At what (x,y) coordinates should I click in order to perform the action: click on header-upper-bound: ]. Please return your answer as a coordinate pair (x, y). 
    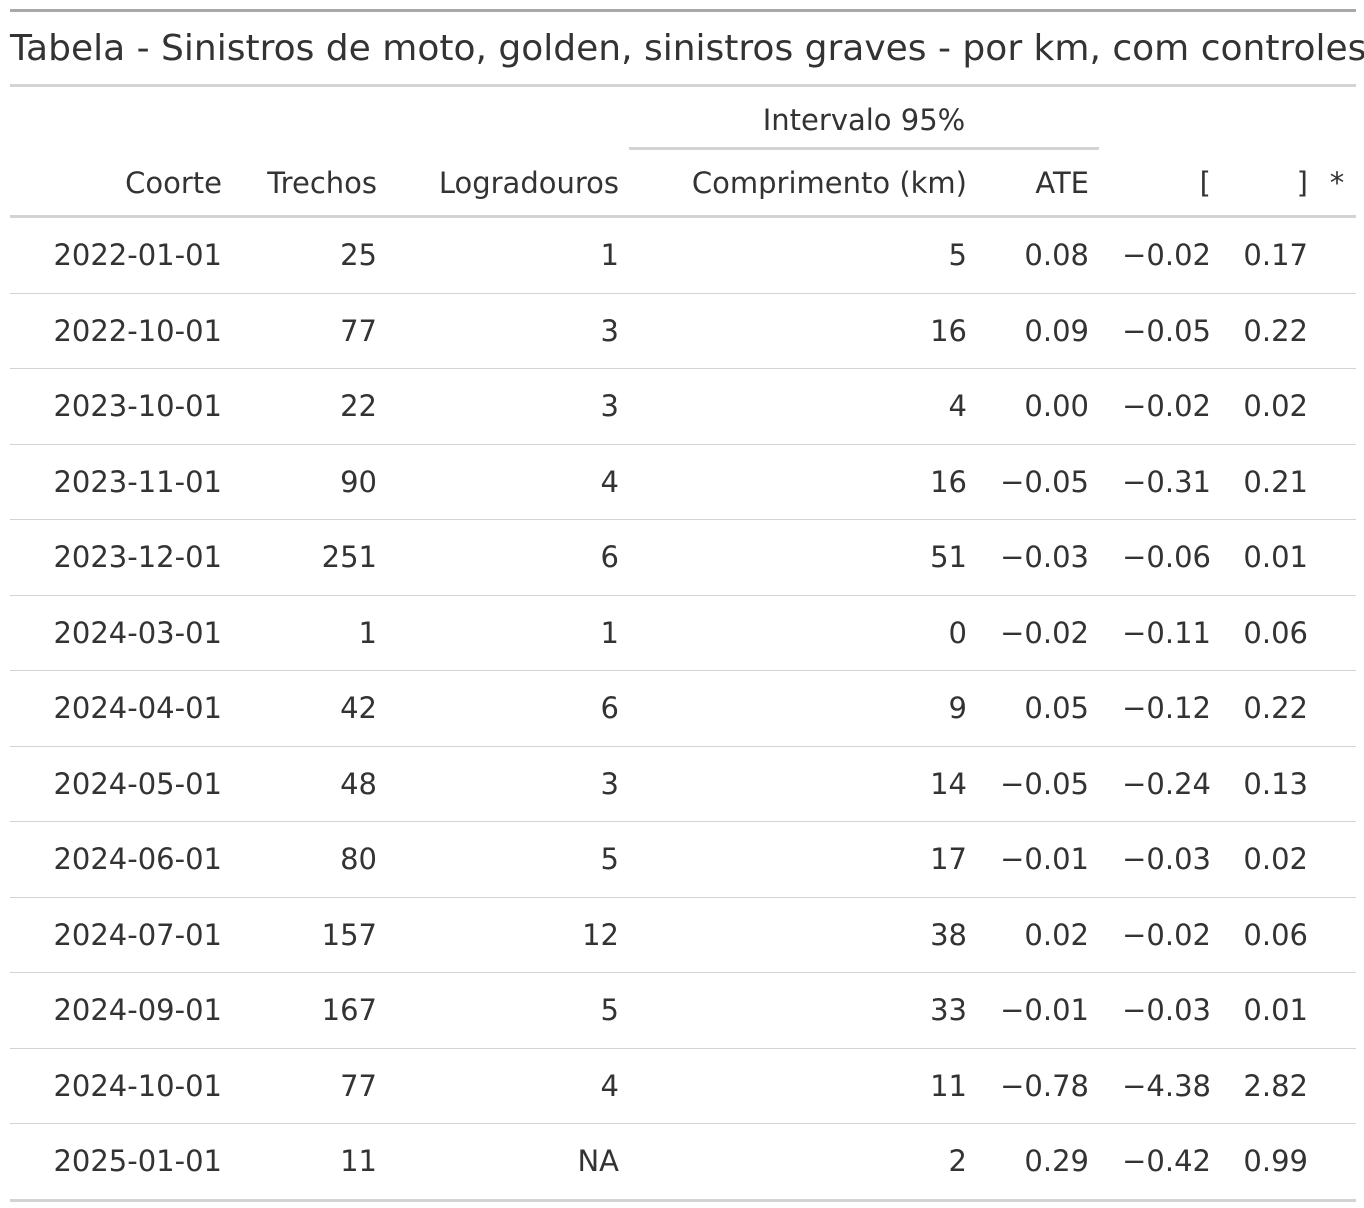
    Looking at the image, I should click on (1269, 184).